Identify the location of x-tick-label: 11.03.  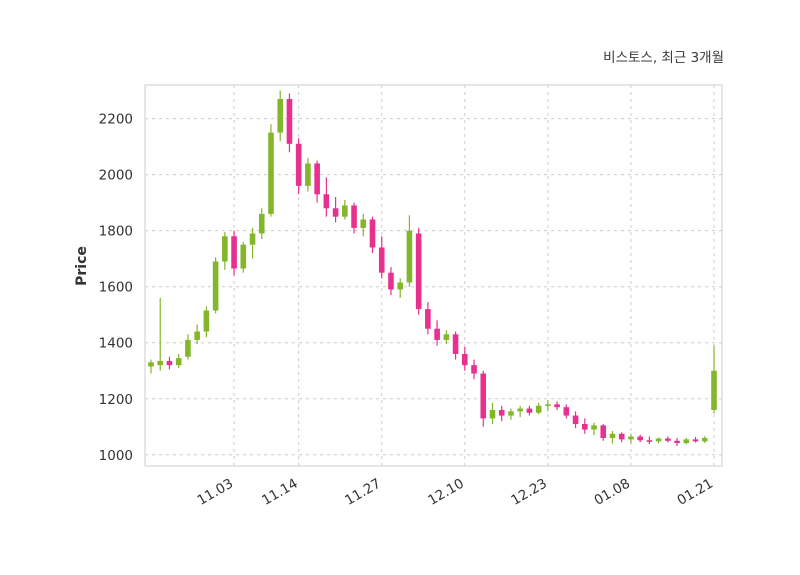
(215, 492).